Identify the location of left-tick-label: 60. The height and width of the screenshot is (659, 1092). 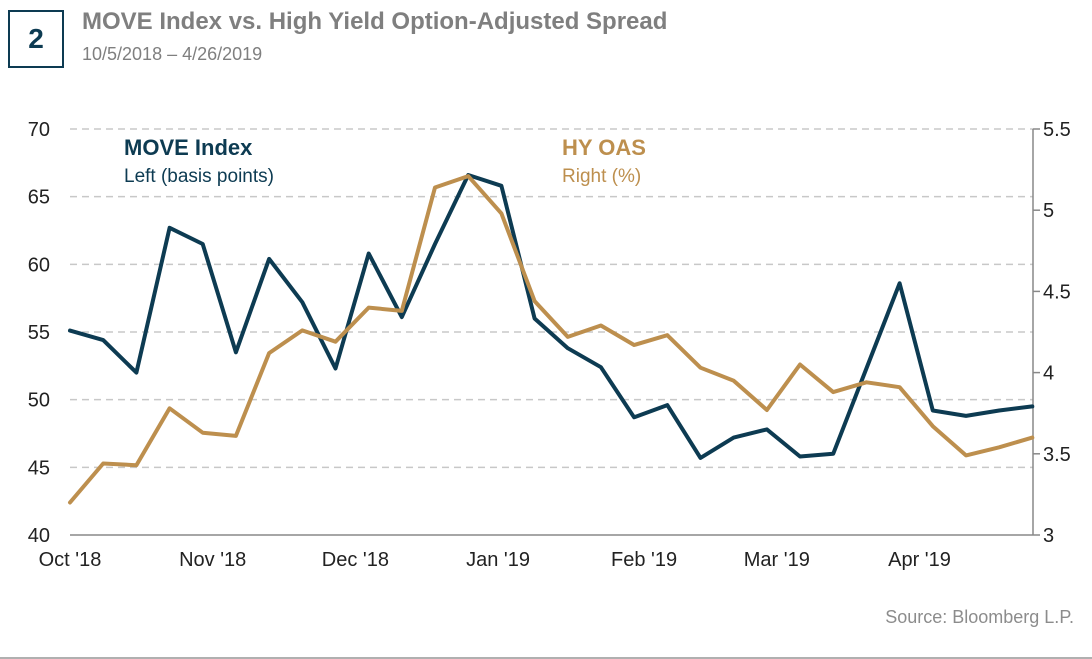
(39, 265).